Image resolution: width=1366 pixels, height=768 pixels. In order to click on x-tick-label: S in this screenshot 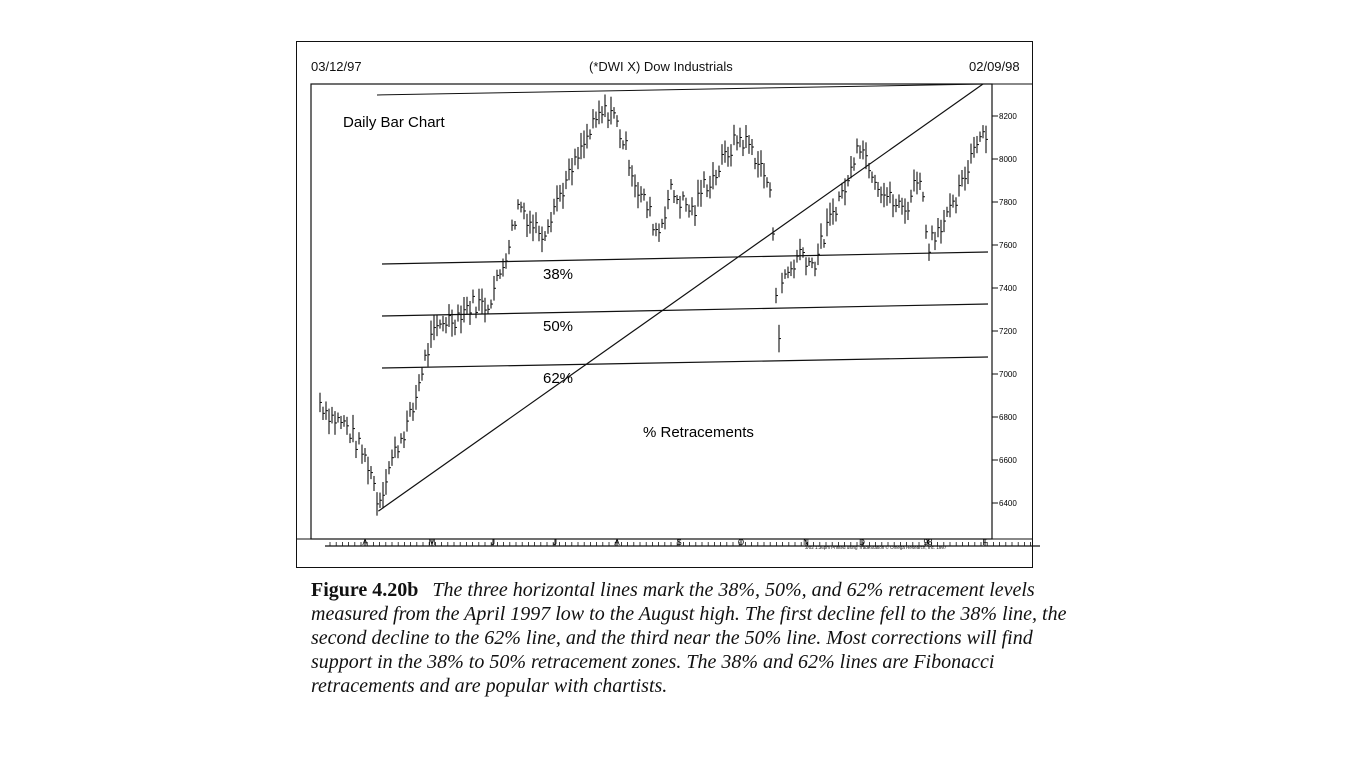, I will do `click(678, 542)`.